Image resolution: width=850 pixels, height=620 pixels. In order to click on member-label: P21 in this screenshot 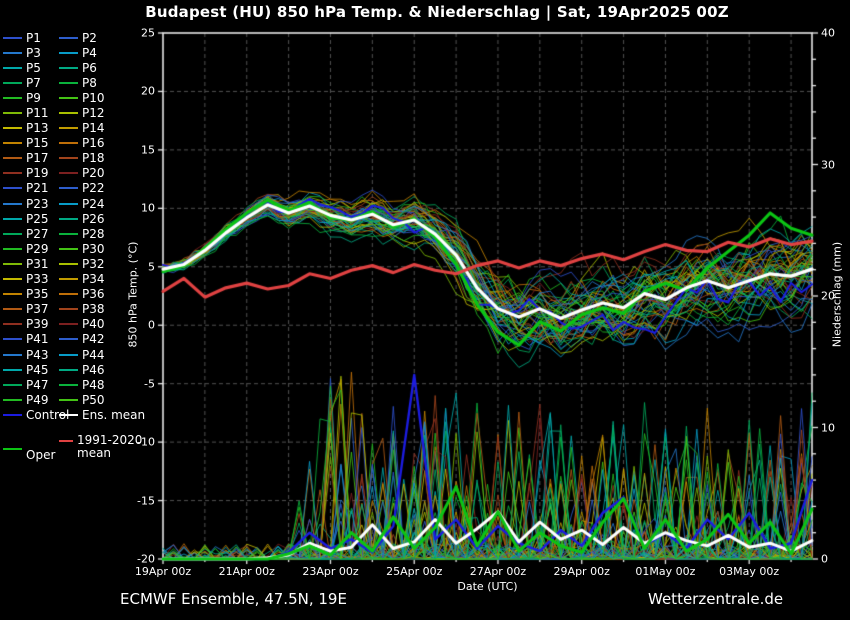, I will do `click(37, 188)`.